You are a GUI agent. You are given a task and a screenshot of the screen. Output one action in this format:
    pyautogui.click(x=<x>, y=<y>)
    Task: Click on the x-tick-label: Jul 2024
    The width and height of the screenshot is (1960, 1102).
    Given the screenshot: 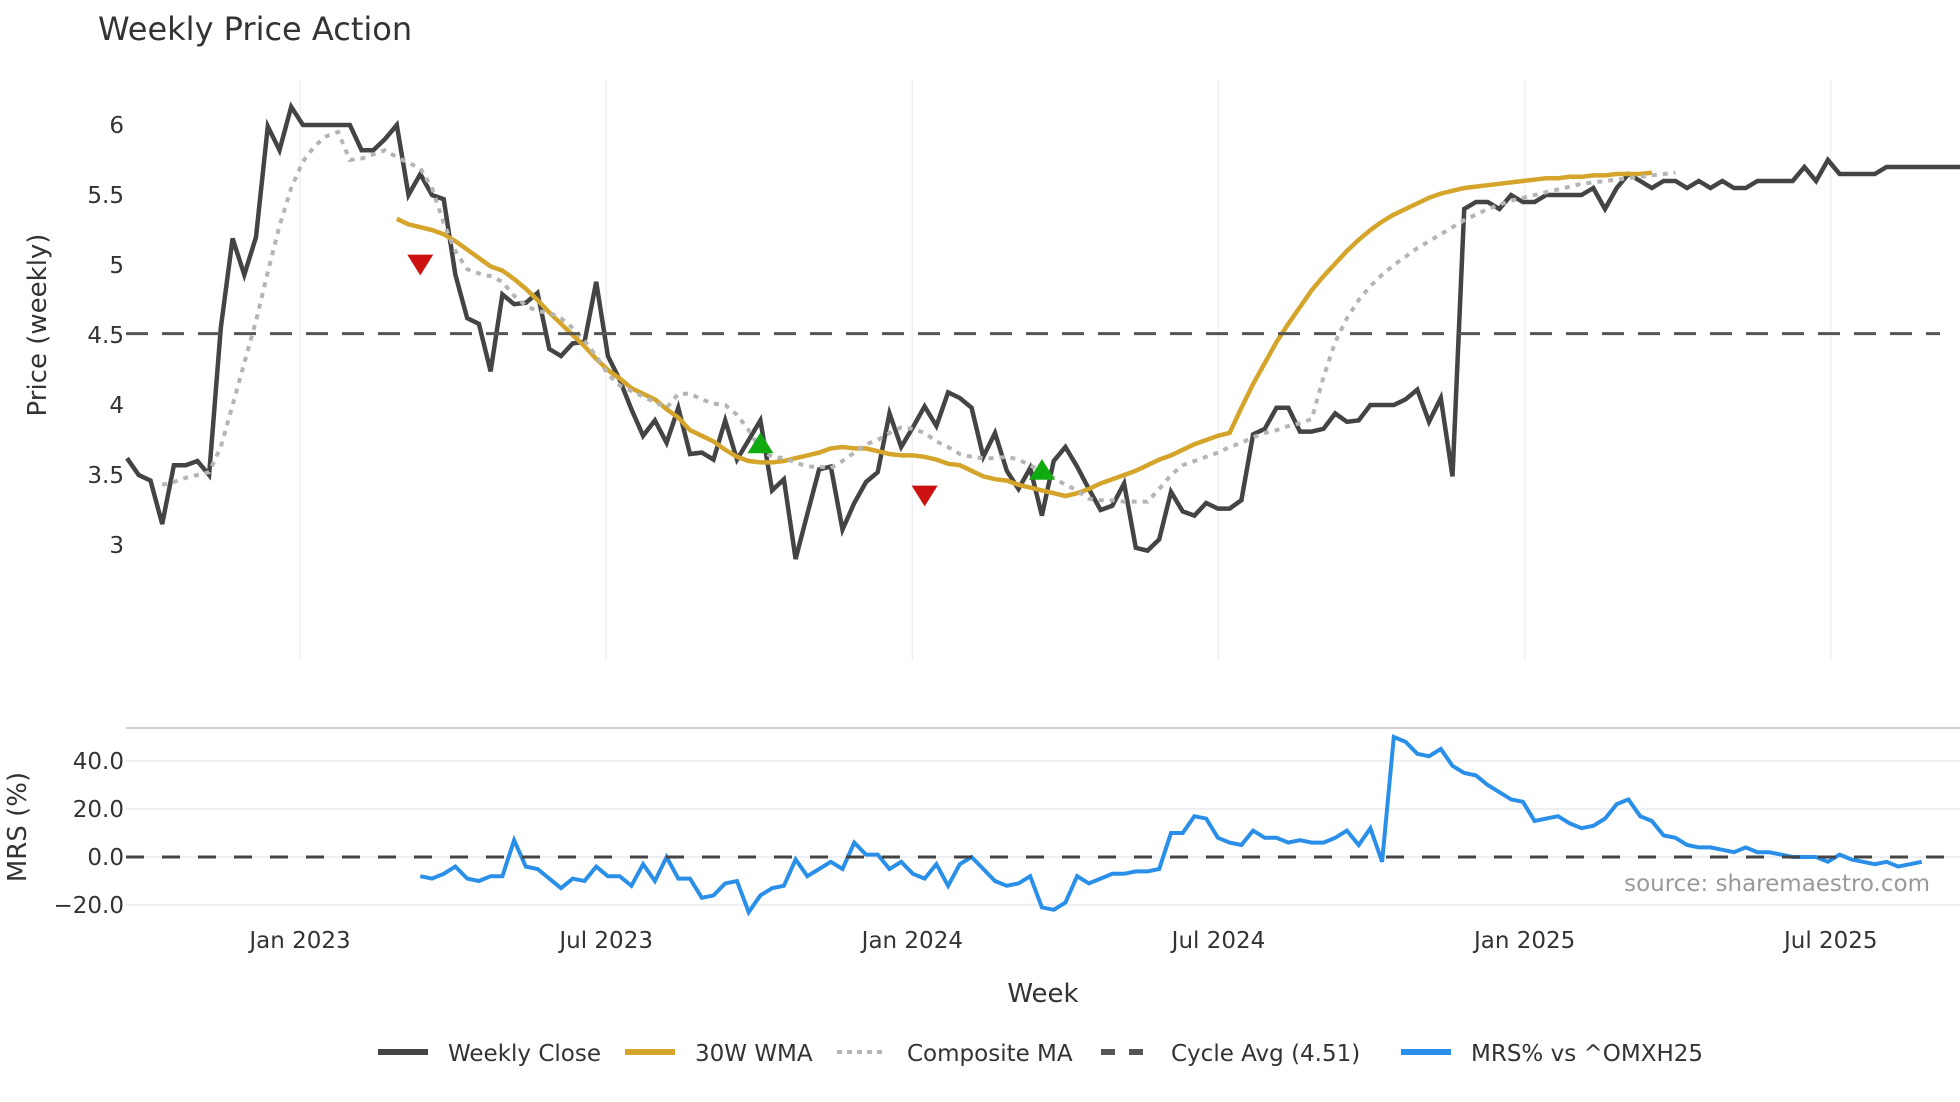 What is the action you would take?
    pyautogui.click(x=1218, y=941)
    